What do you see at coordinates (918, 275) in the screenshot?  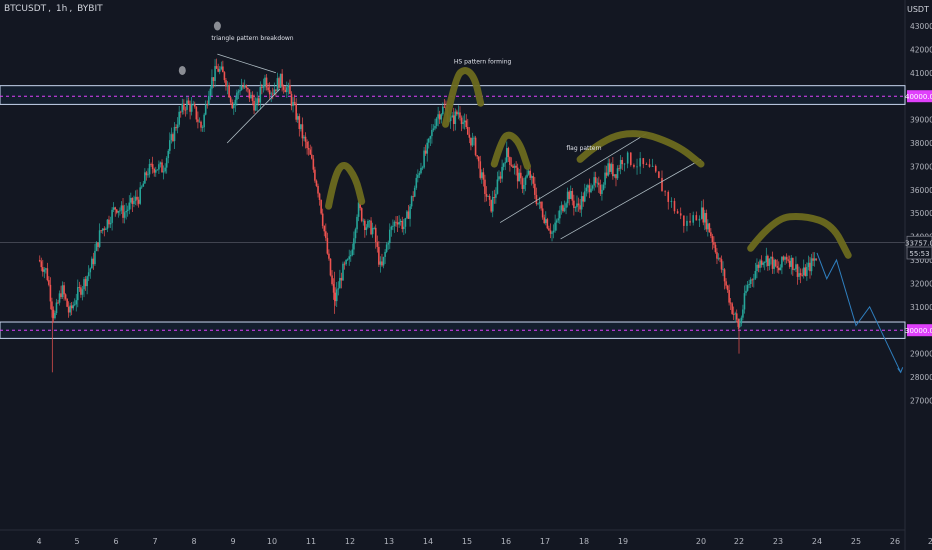 I see `price-axis` at bounding box center [918, 275].